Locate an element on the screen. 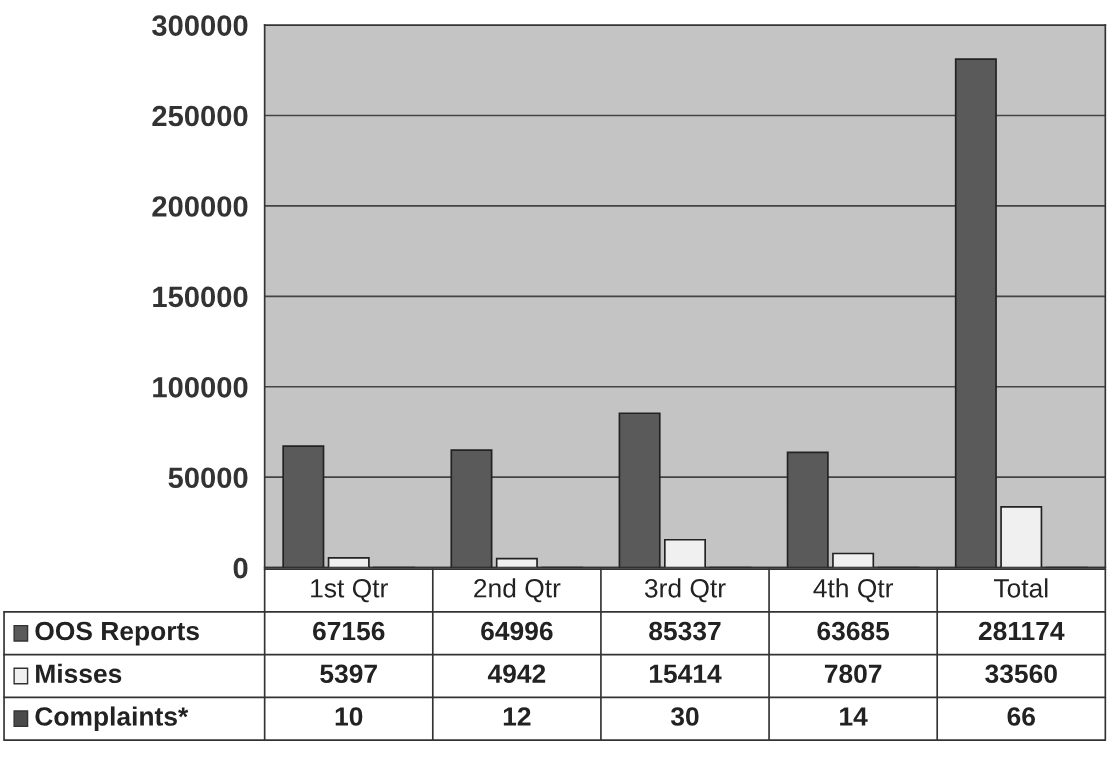 This screenshot has width=1112, height=784. data-label: 15414 is located at coordinates (685, 674).